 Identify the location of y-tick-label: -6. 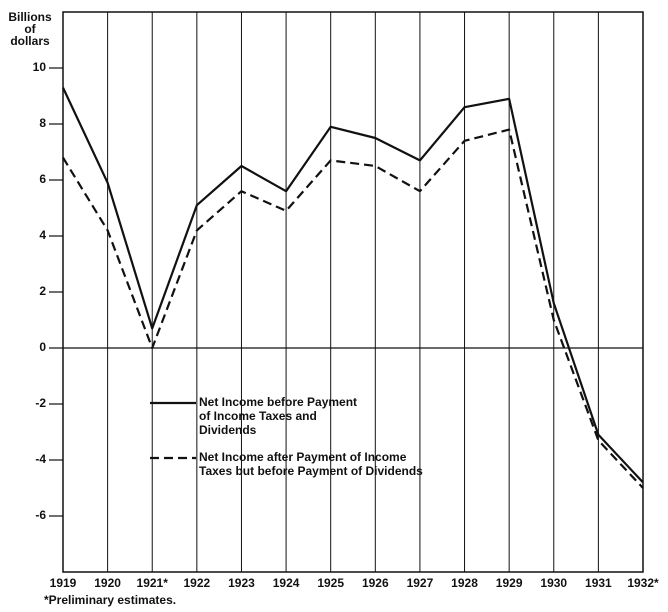
(40, 515).